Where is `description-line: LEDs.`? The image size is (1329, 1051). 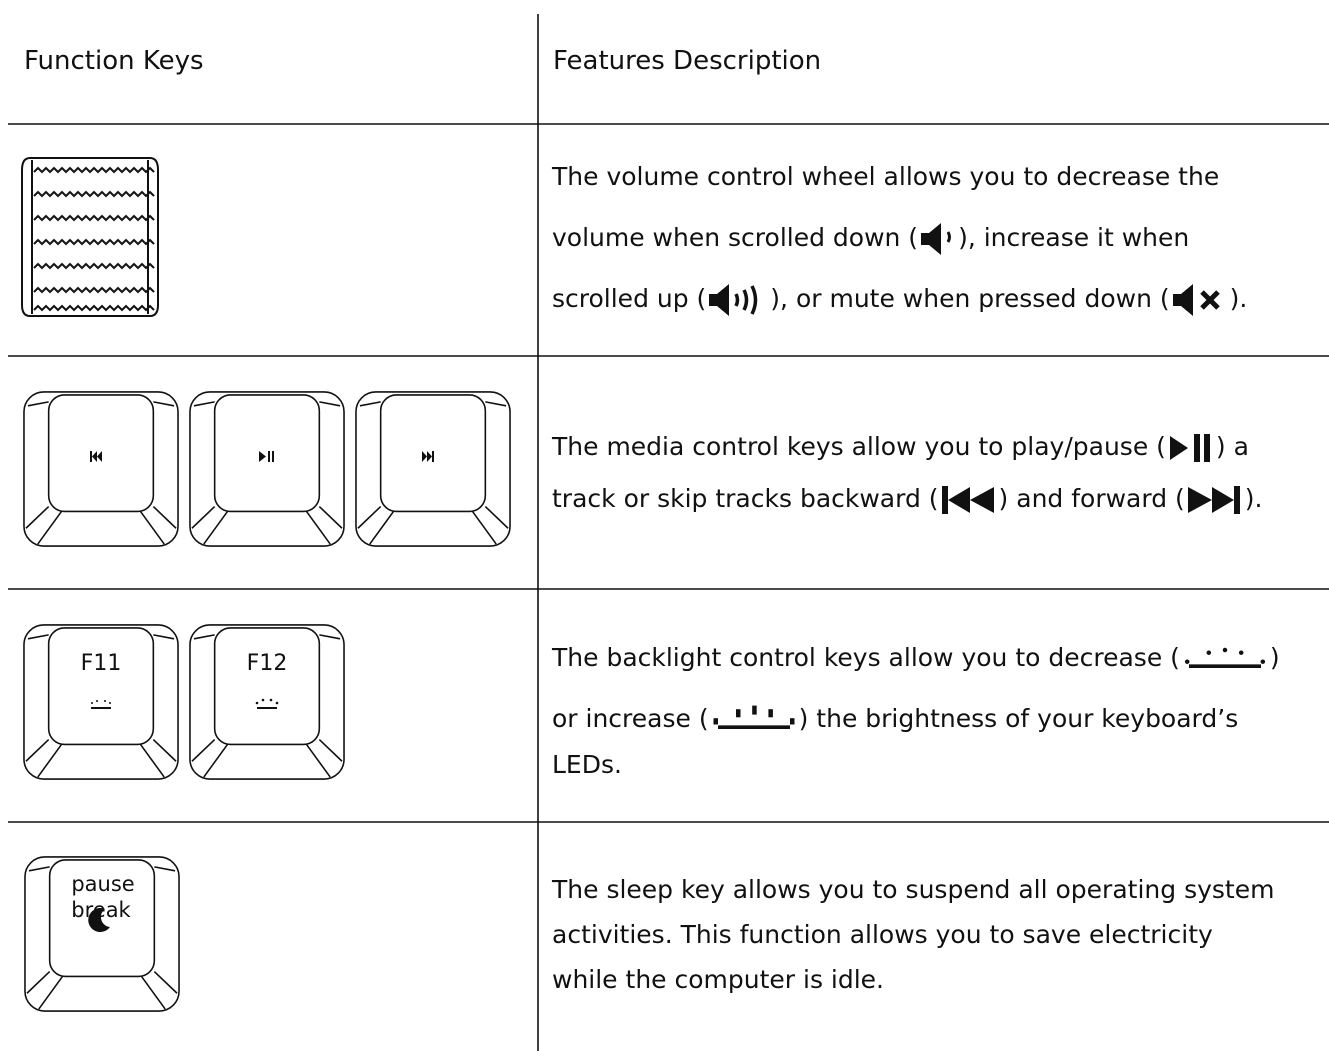 description-line: LEDs. is located at coordinates (587, 765).